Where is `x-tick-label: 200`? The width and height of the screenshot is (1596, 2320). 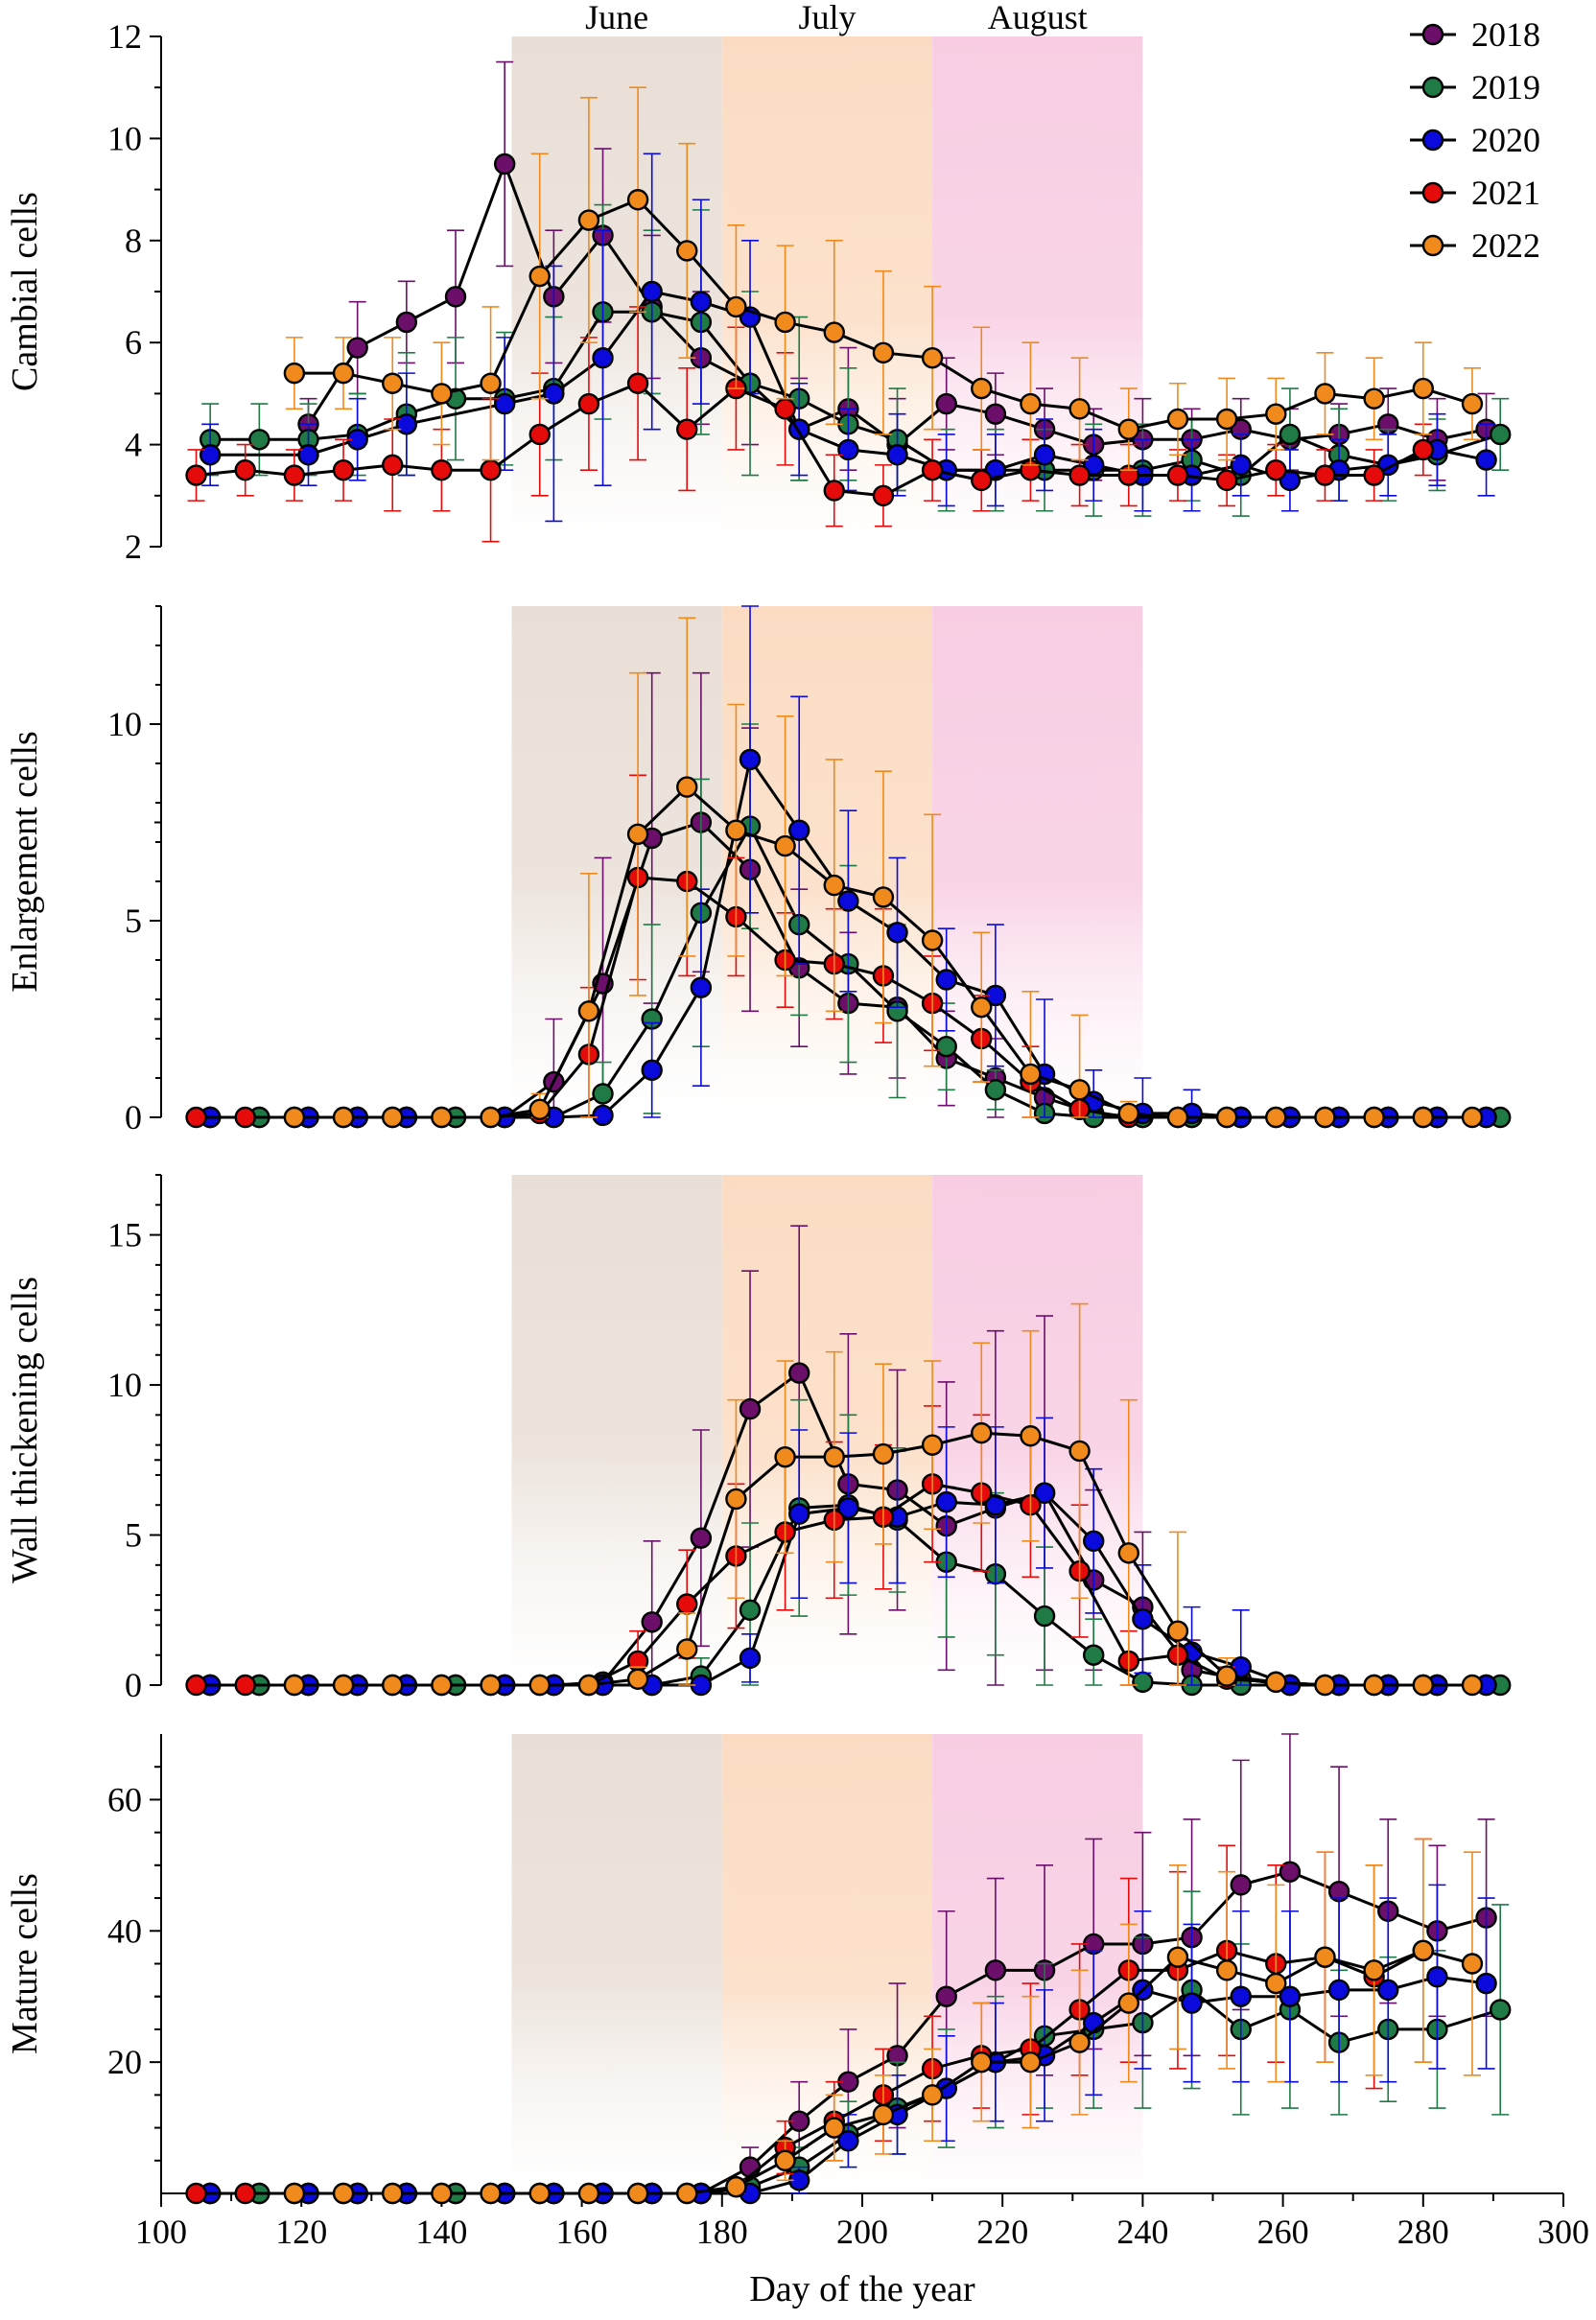 x-tick-label: 200 is located at coordinates (862, 2232).